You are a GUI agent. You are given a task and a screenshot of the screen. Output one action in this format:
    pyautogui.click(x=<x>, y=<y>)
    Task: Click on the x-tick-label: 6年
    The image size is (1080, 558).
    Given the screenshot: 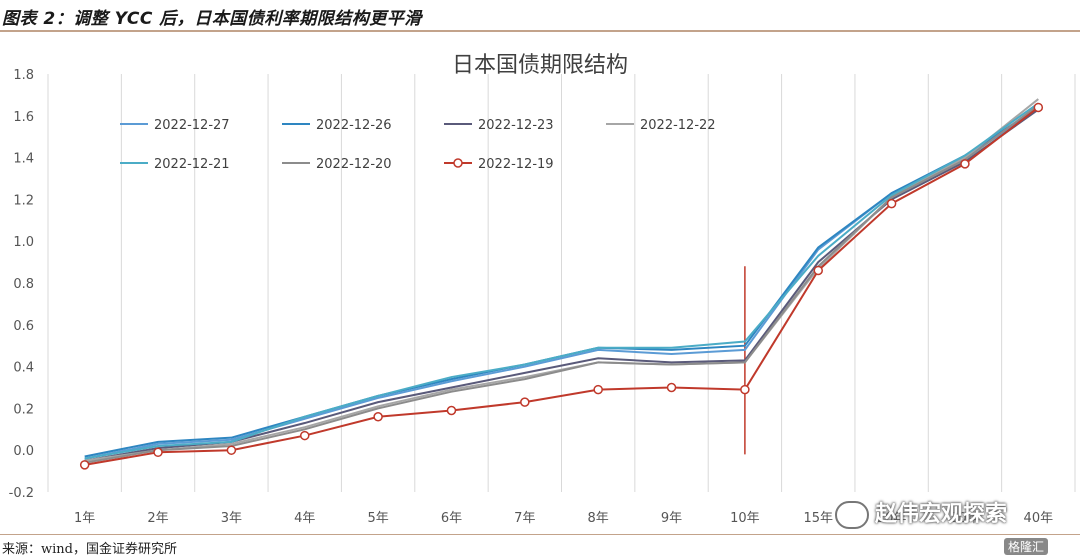 What is the action you would take?
    pyautogui.click(x=451, y=518)
    